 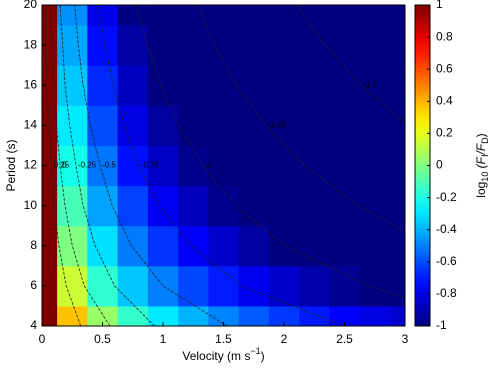 What do you see at coordinates (31, 205) in the screenshot?
I see `y-tick-label: 10` at bounding box center [31, 205].